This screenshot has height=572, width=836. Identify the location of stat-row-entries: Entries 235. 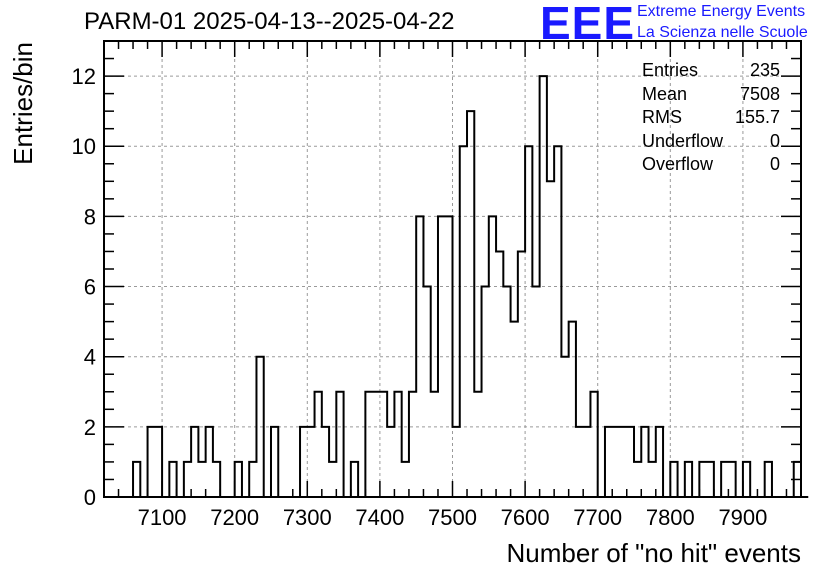
(711, 71).